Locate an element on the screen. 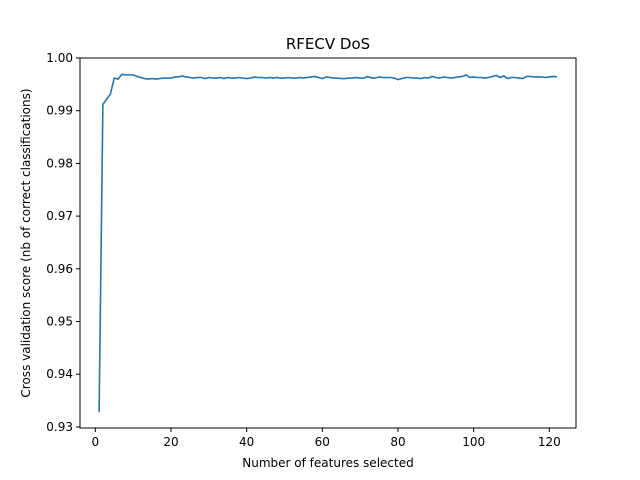 This screenshot has height=480, width=640. x-tick-label: 60 is located at coordinates (322, 442).